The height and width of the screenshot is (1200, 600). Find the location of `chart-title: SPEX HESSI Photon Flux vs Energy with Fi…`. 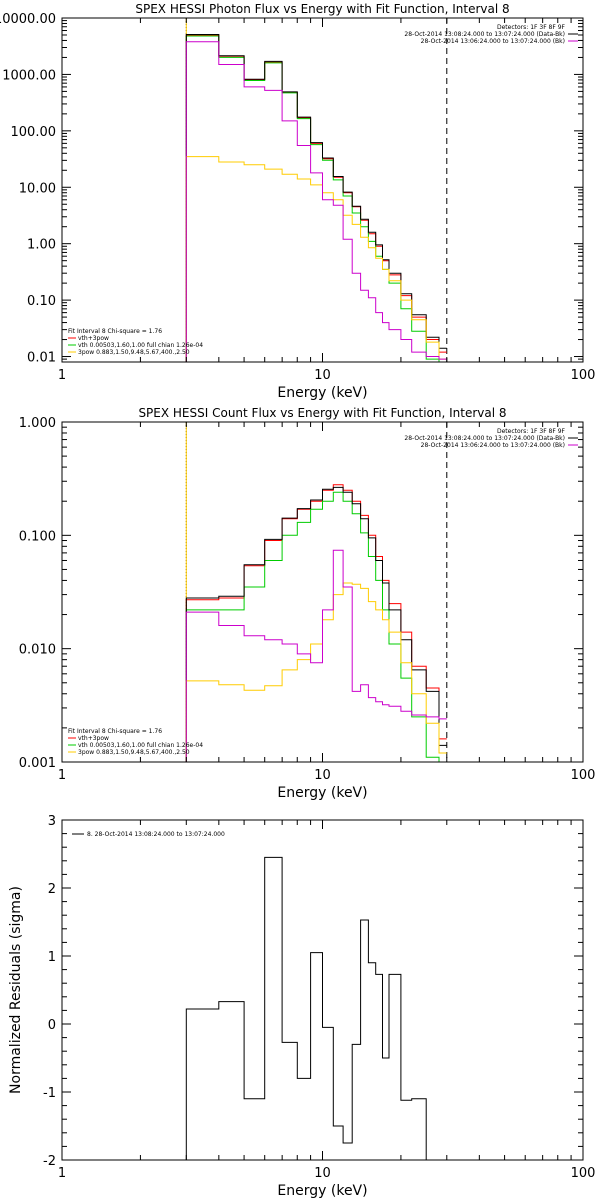

chart-title: SPEX HESSI Photon Flux vs Energy with Fi… is located at coordinates (322, 9).